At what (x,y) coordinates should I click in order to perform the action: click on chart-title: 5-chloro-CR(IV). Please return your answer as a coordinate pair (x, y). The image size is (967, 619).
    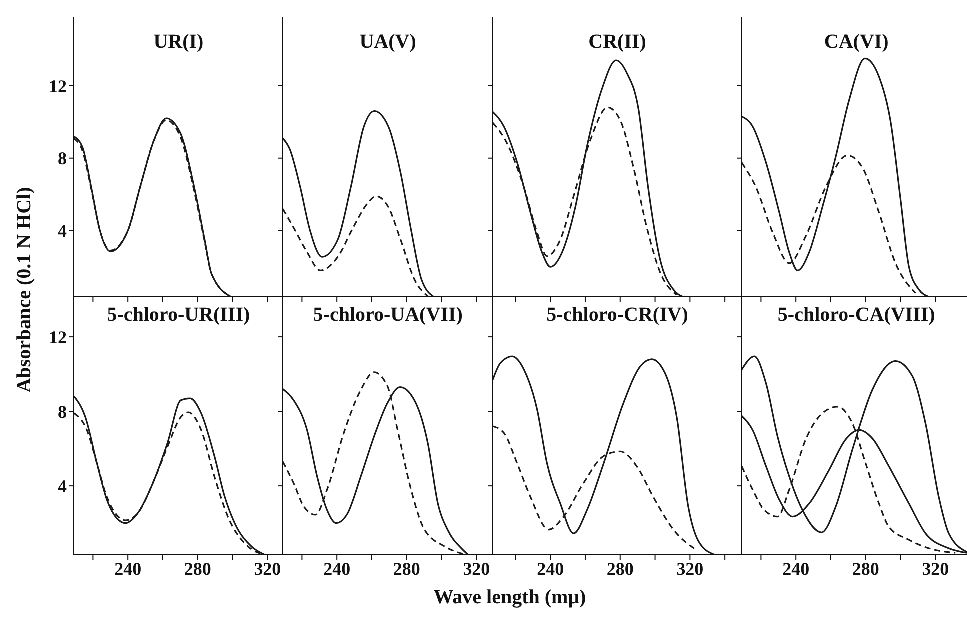
    Looking at the image, I should click on (618, 315).